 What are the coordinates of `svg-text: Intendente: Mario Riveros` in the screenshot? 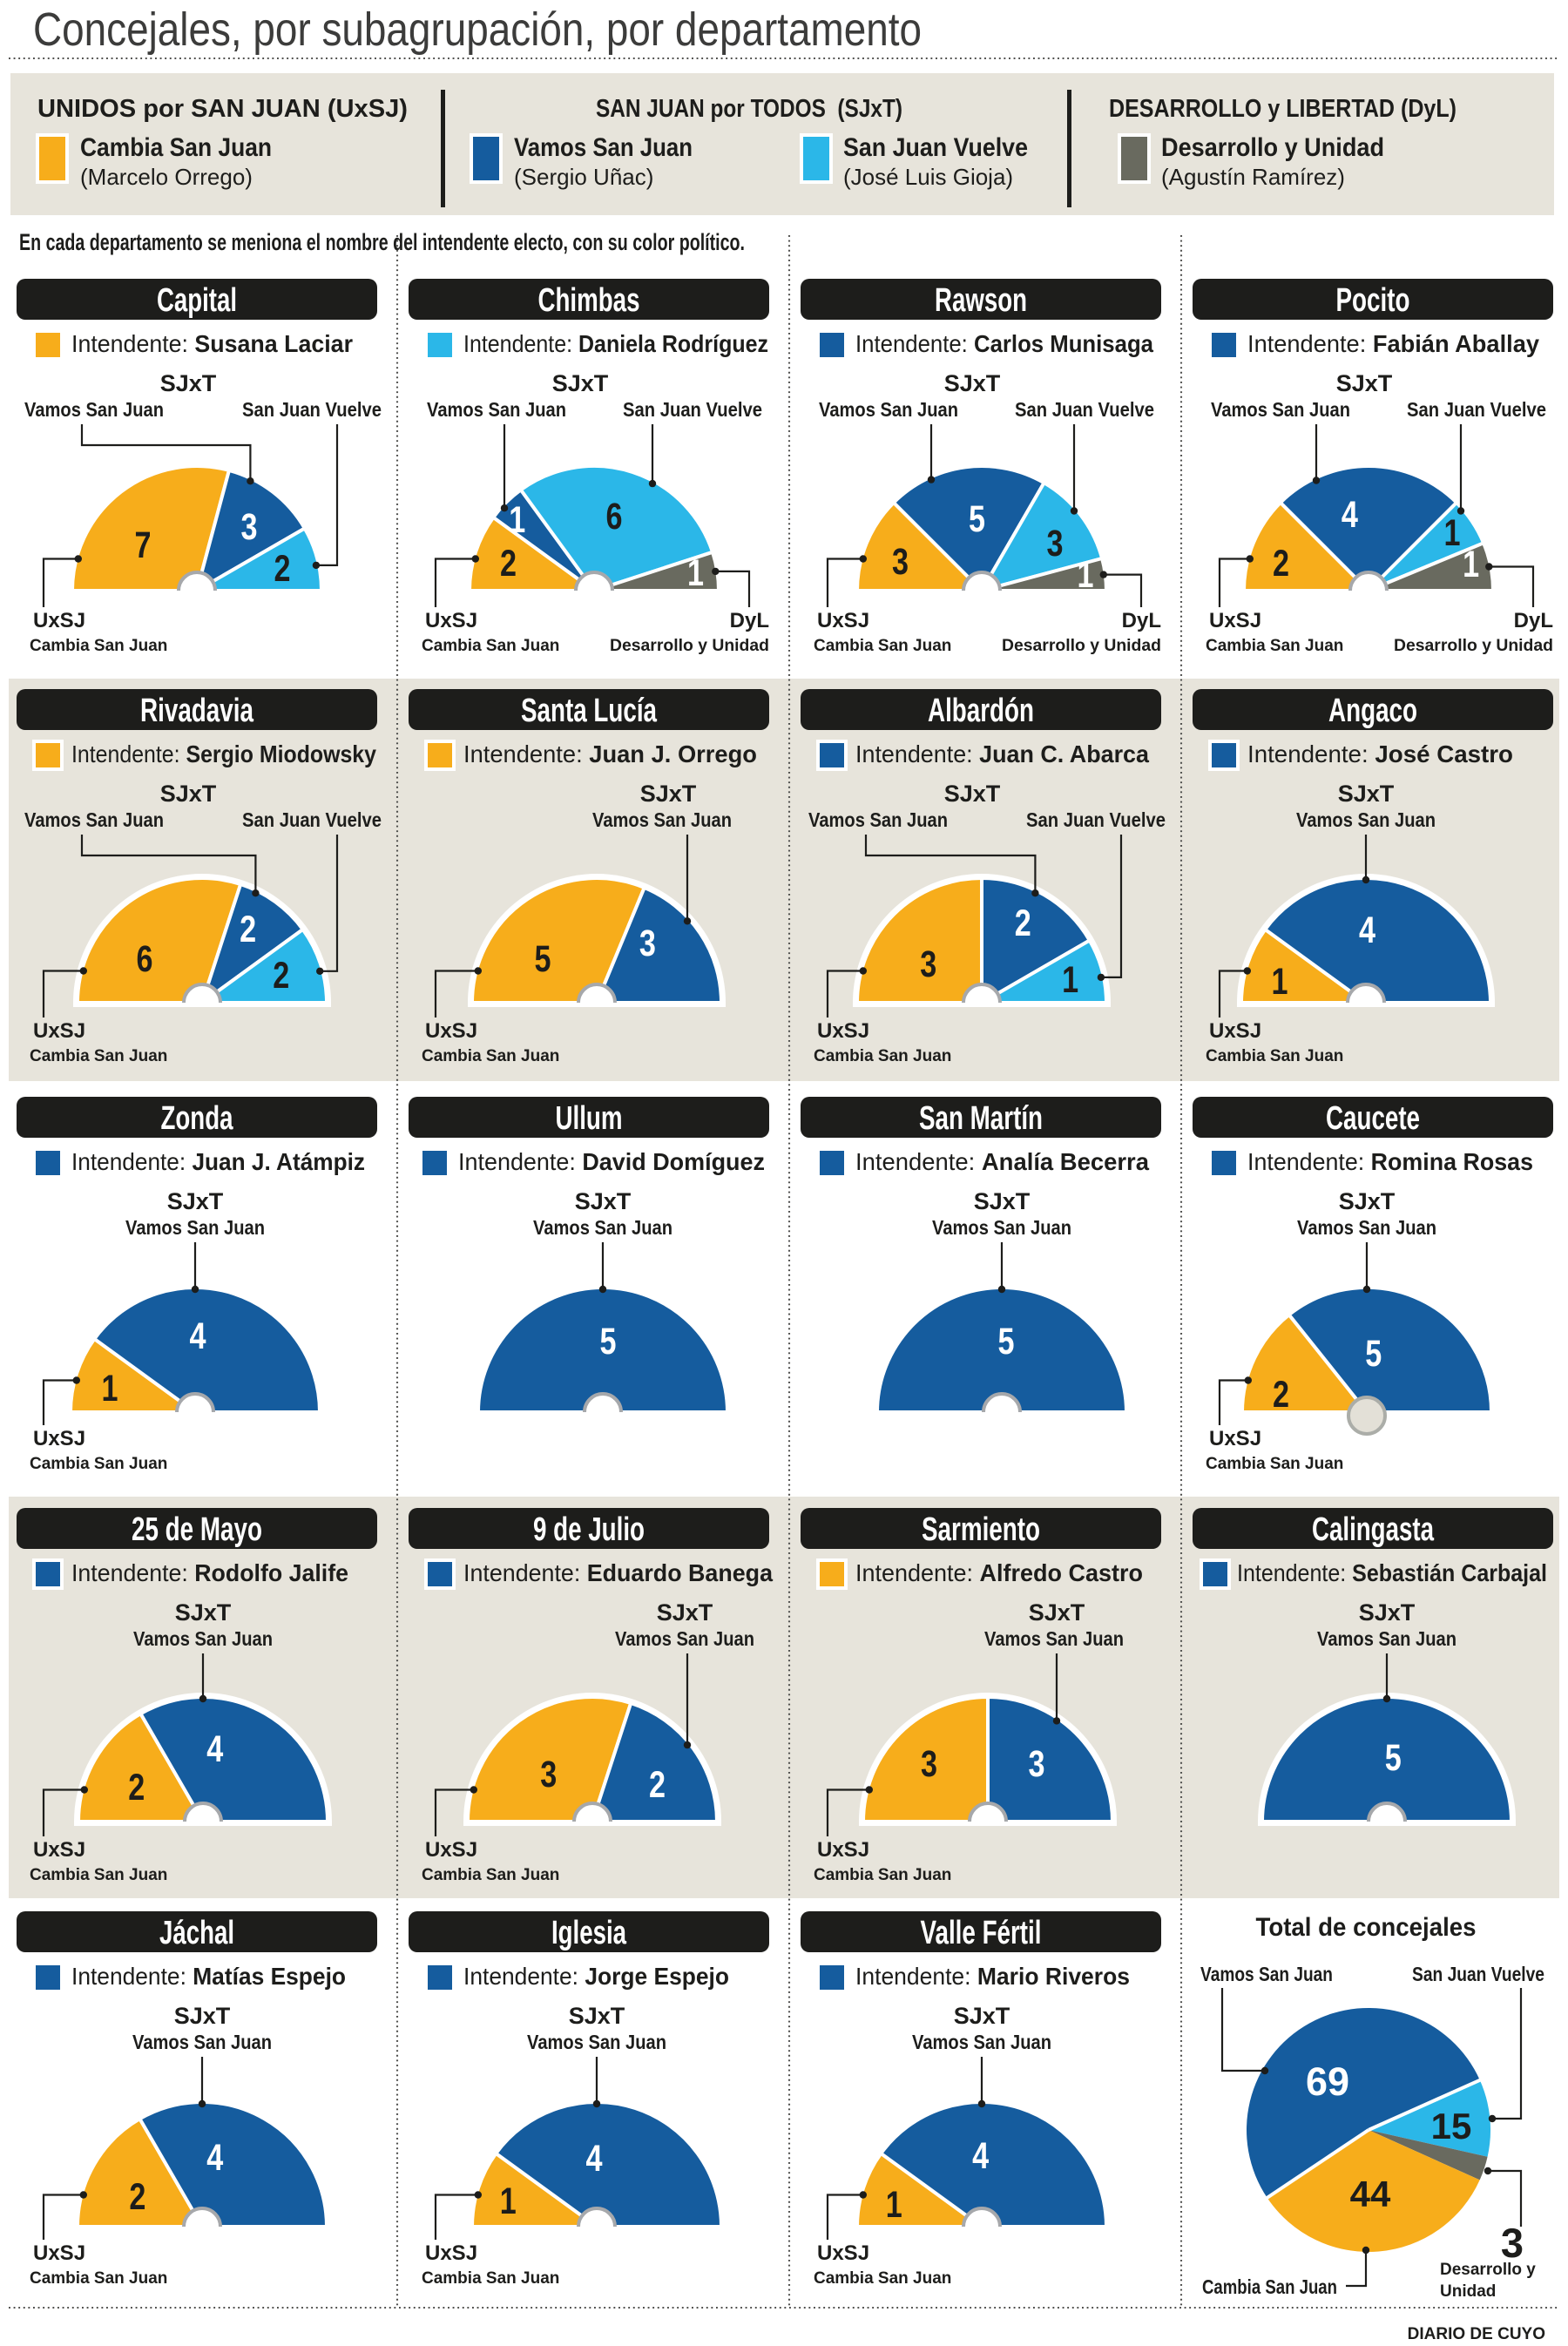 It's located at (993, 1976).